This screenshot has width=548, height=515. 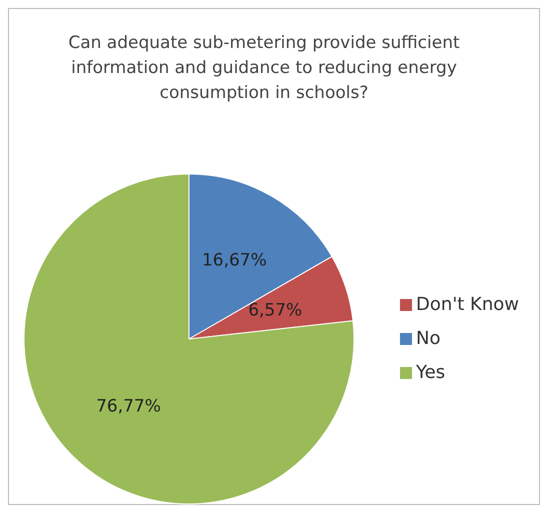 I want to click on data-label: 76,77%, so click(x=128, y=406).